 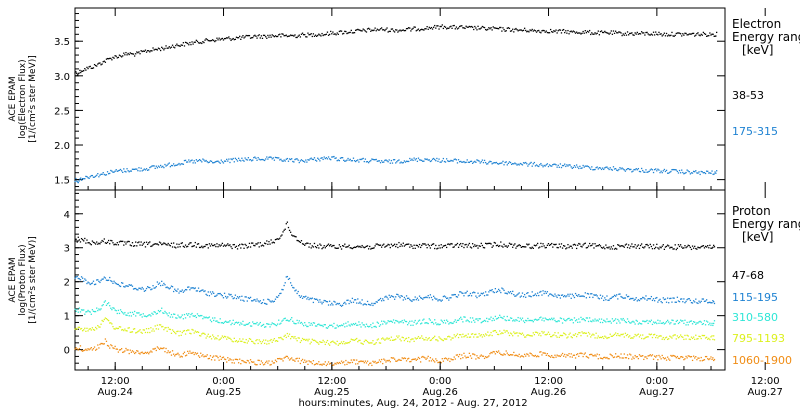 What do you see at coordinates (67, 317) in the screenshot?
I see `proton-ytick-label: 1` at bounding box center [67, 317].